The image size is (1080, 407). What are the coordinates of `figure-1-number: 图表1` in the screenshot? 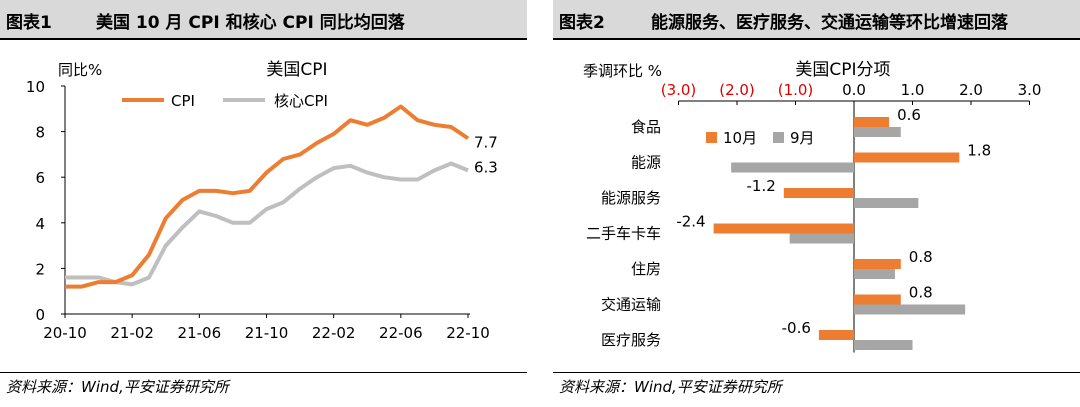 It's located at (29, 23).